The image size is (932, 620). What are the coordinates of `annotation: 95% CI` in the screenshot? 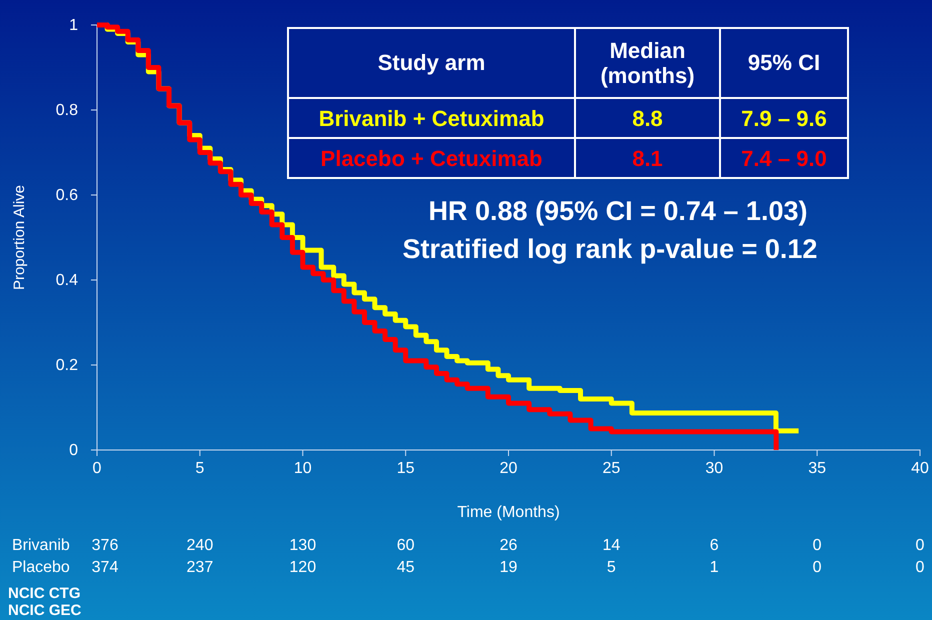 It's located at (784, 62).